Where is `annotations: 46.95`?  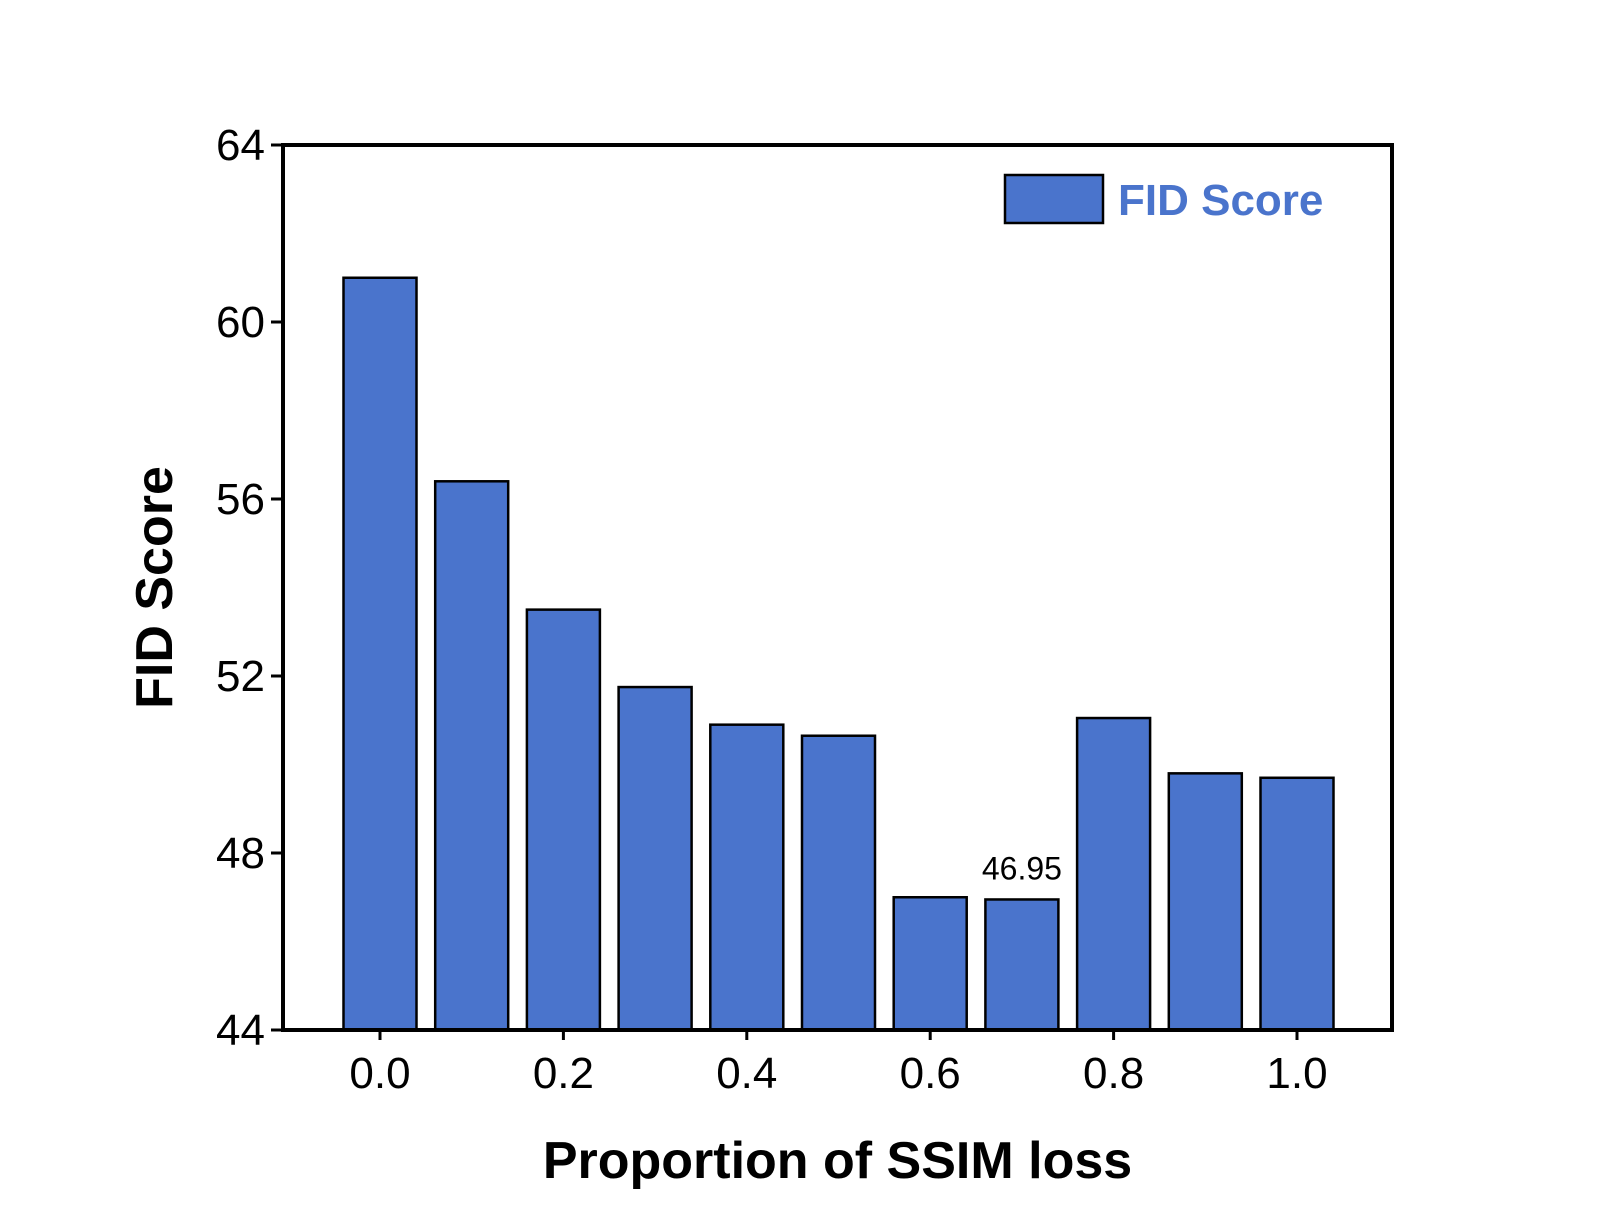
annotations: 46.95 is located at coordinates (1022, 868).